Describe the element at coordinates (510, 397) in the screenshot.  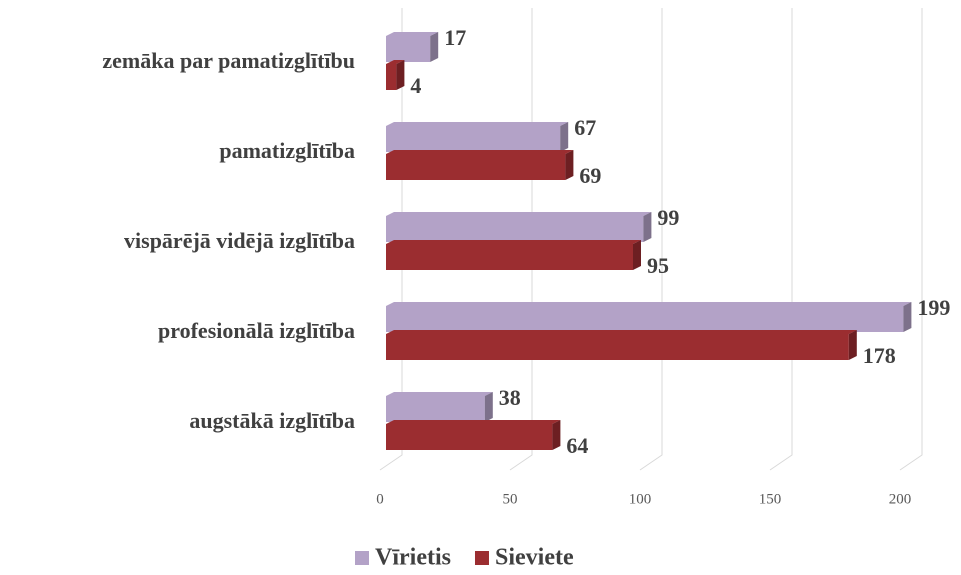
I see `data-label: 38` at that location.